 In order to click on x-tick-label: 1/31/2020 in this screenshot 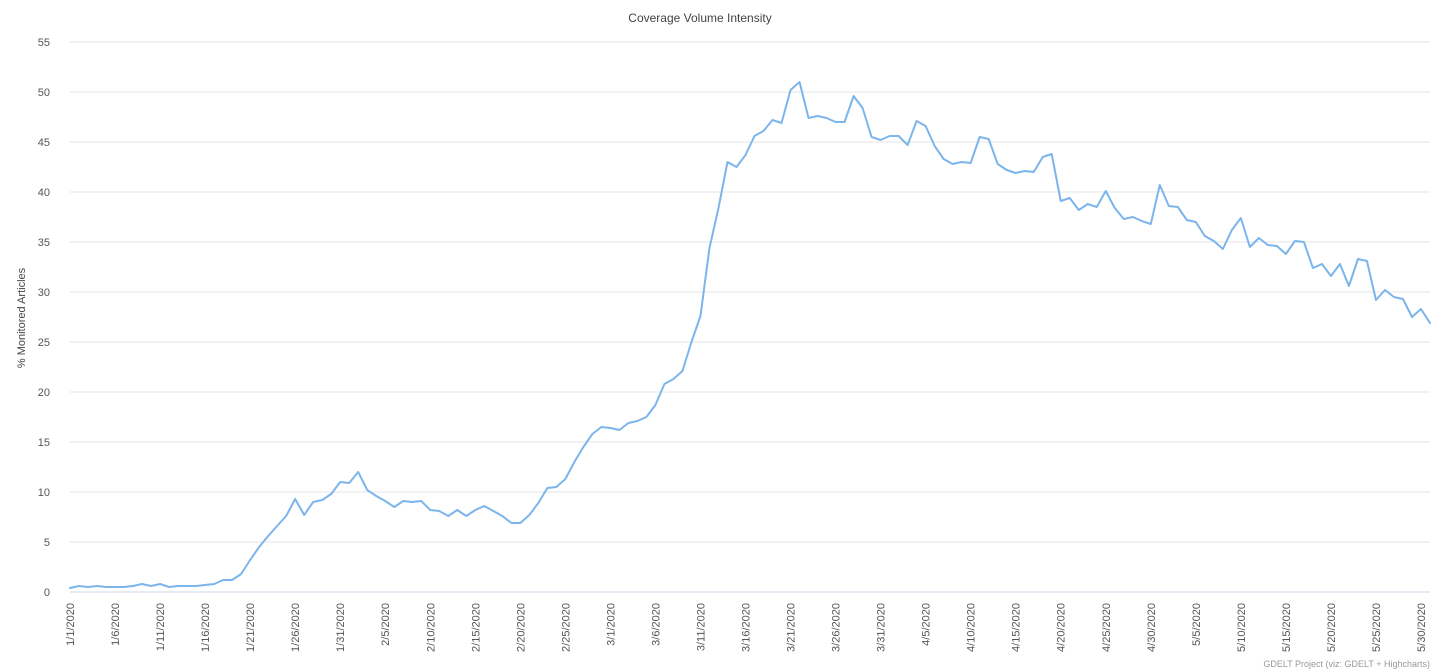, I will do `click(341, 627)`.